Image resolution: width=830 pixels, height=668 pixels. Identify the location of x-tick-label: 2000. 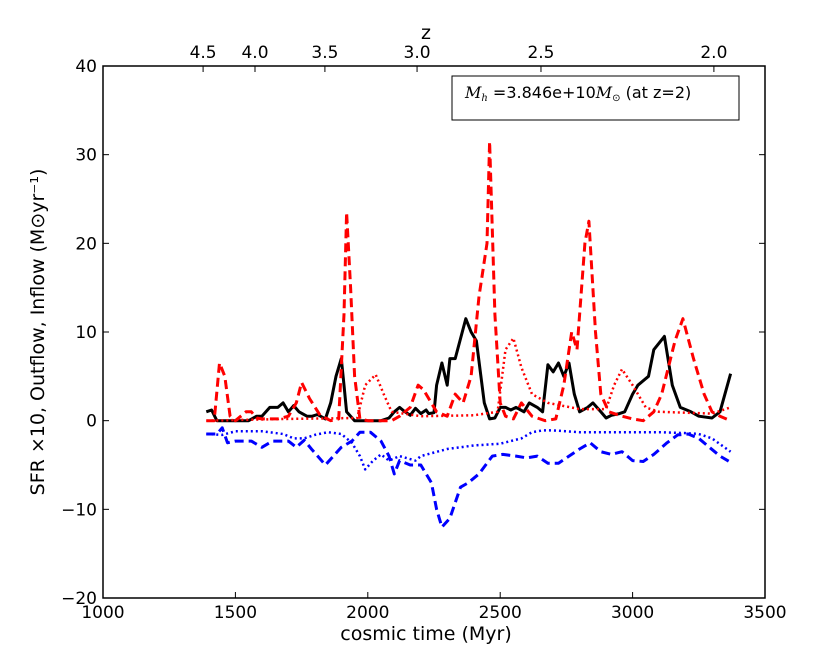
(367, 613).